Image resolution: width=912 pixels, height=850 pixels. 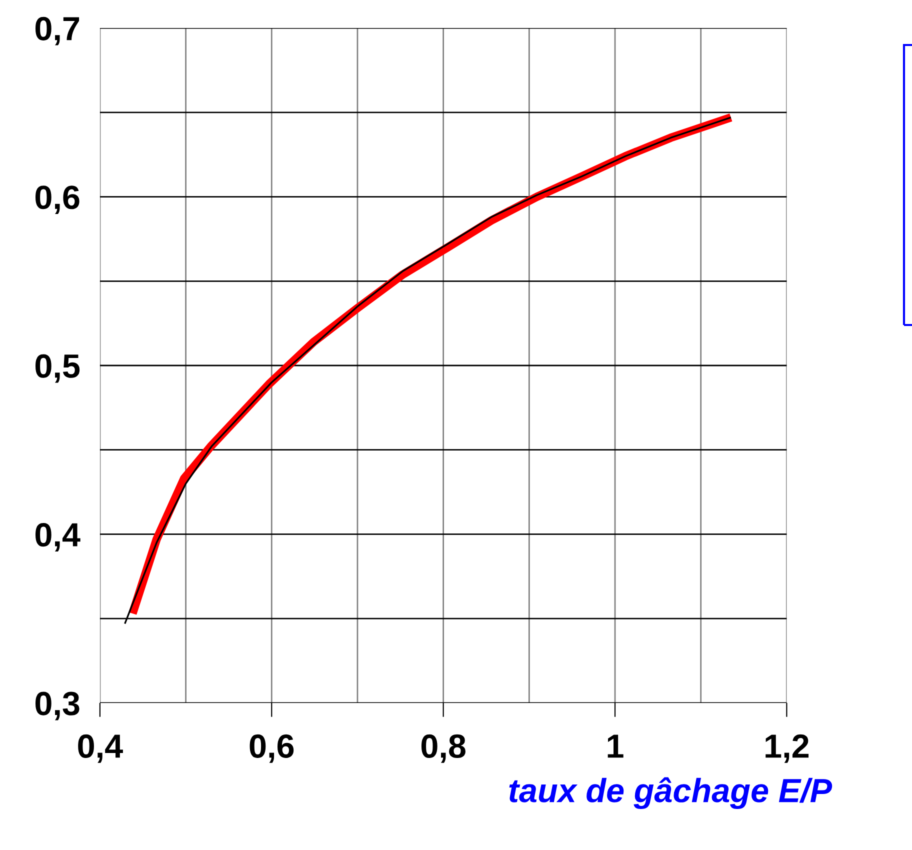 I want to click on x-axis-title: taux de gâchage E/P, so click(x=670, y=793).